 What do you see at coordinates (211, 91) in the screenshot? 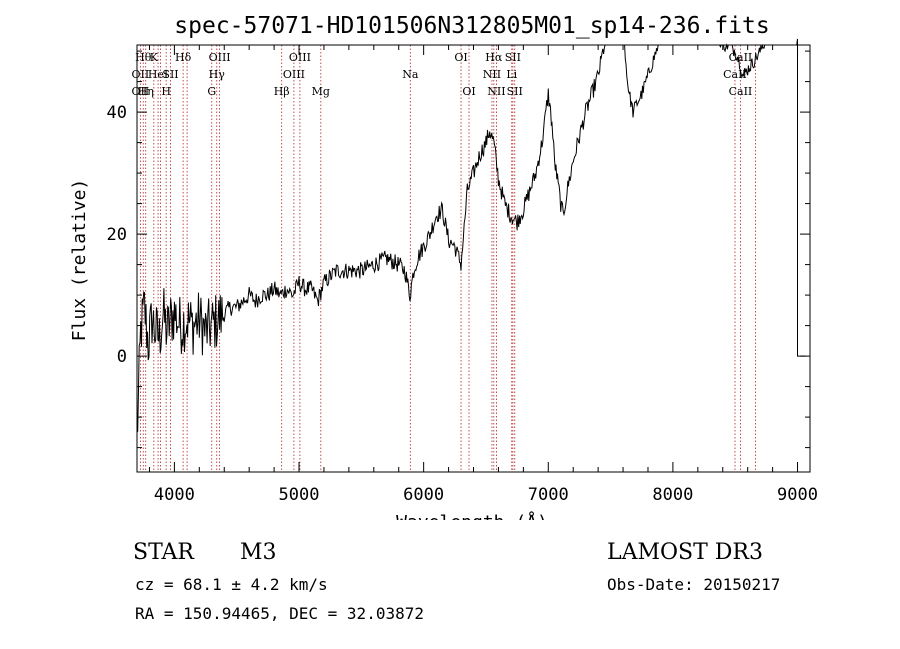
I see `spectral-line-label: G` at bounding box center [211, 91].